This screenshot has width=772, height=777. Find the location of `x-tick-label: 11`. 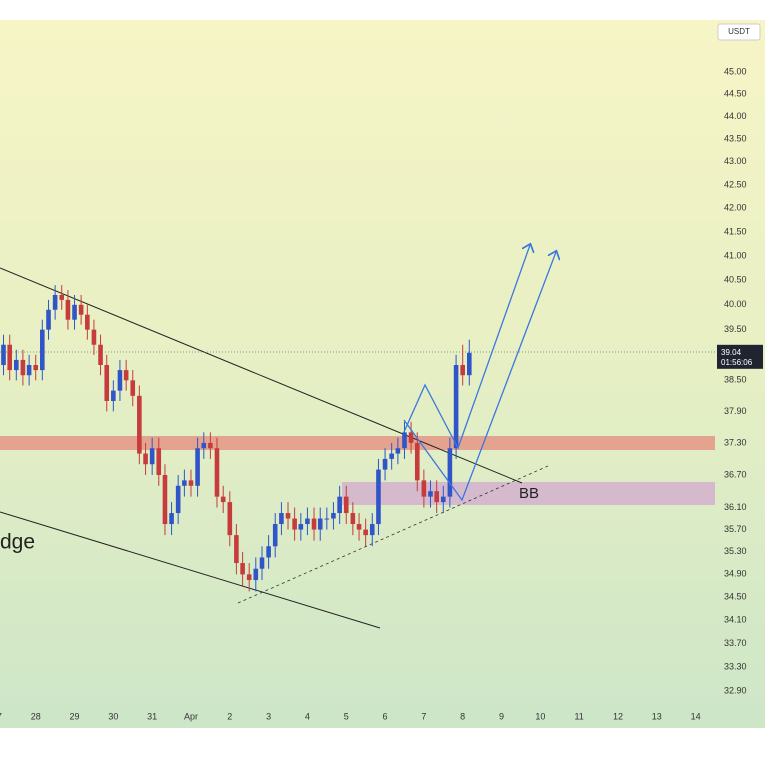

x-tick-label: 11 is located at coordinates (578, 716).